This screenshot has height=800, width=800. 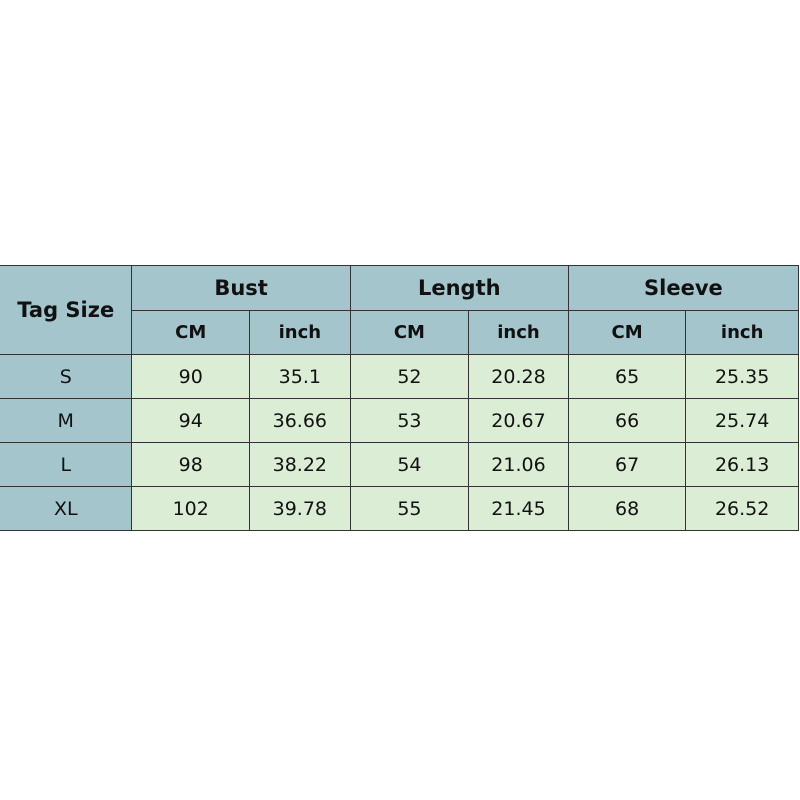 I want to click on value-cell: 21.45, so click(x=518, y=508).